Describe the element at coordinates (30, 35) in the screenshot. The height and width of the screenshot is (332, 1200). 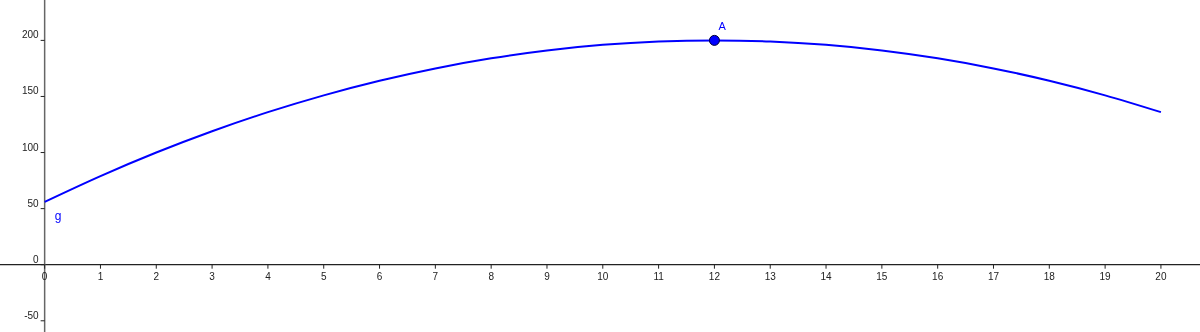
I see `y-tick-label: 200` at that location.